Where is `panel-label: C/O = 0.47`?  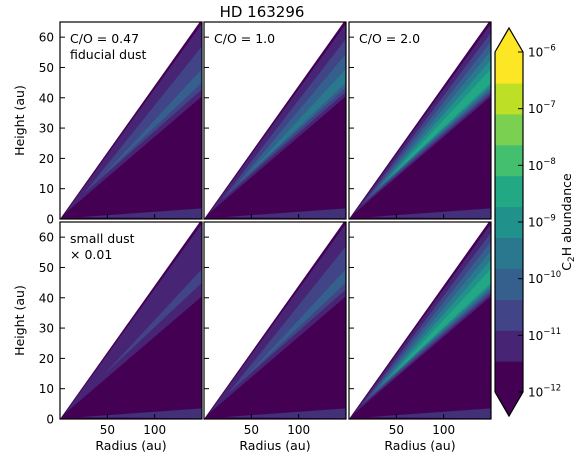
panel-label: C/O = 0.47 is located at coordinates (104, 38).